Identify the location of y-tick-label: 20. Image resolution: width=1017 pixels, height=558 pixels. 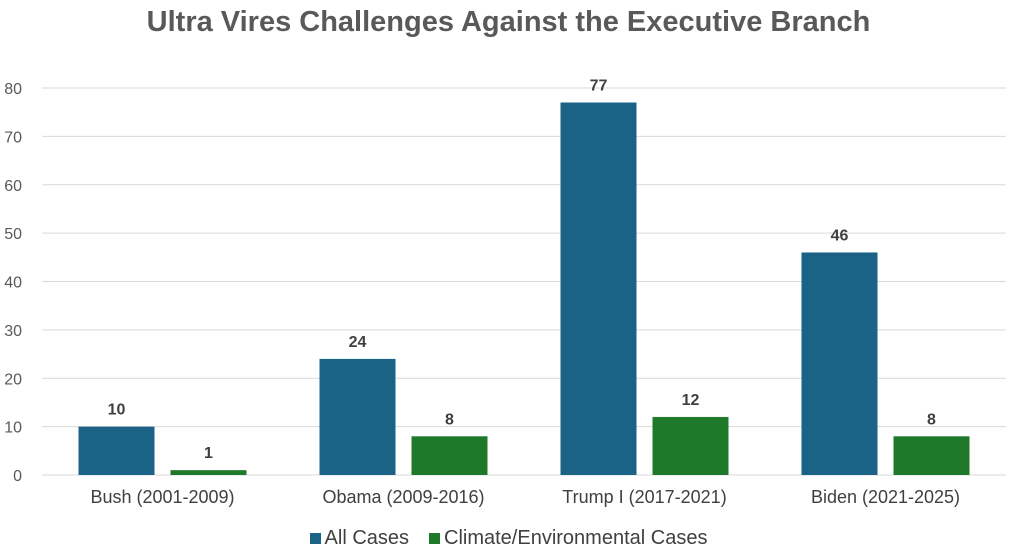
(13, 379).